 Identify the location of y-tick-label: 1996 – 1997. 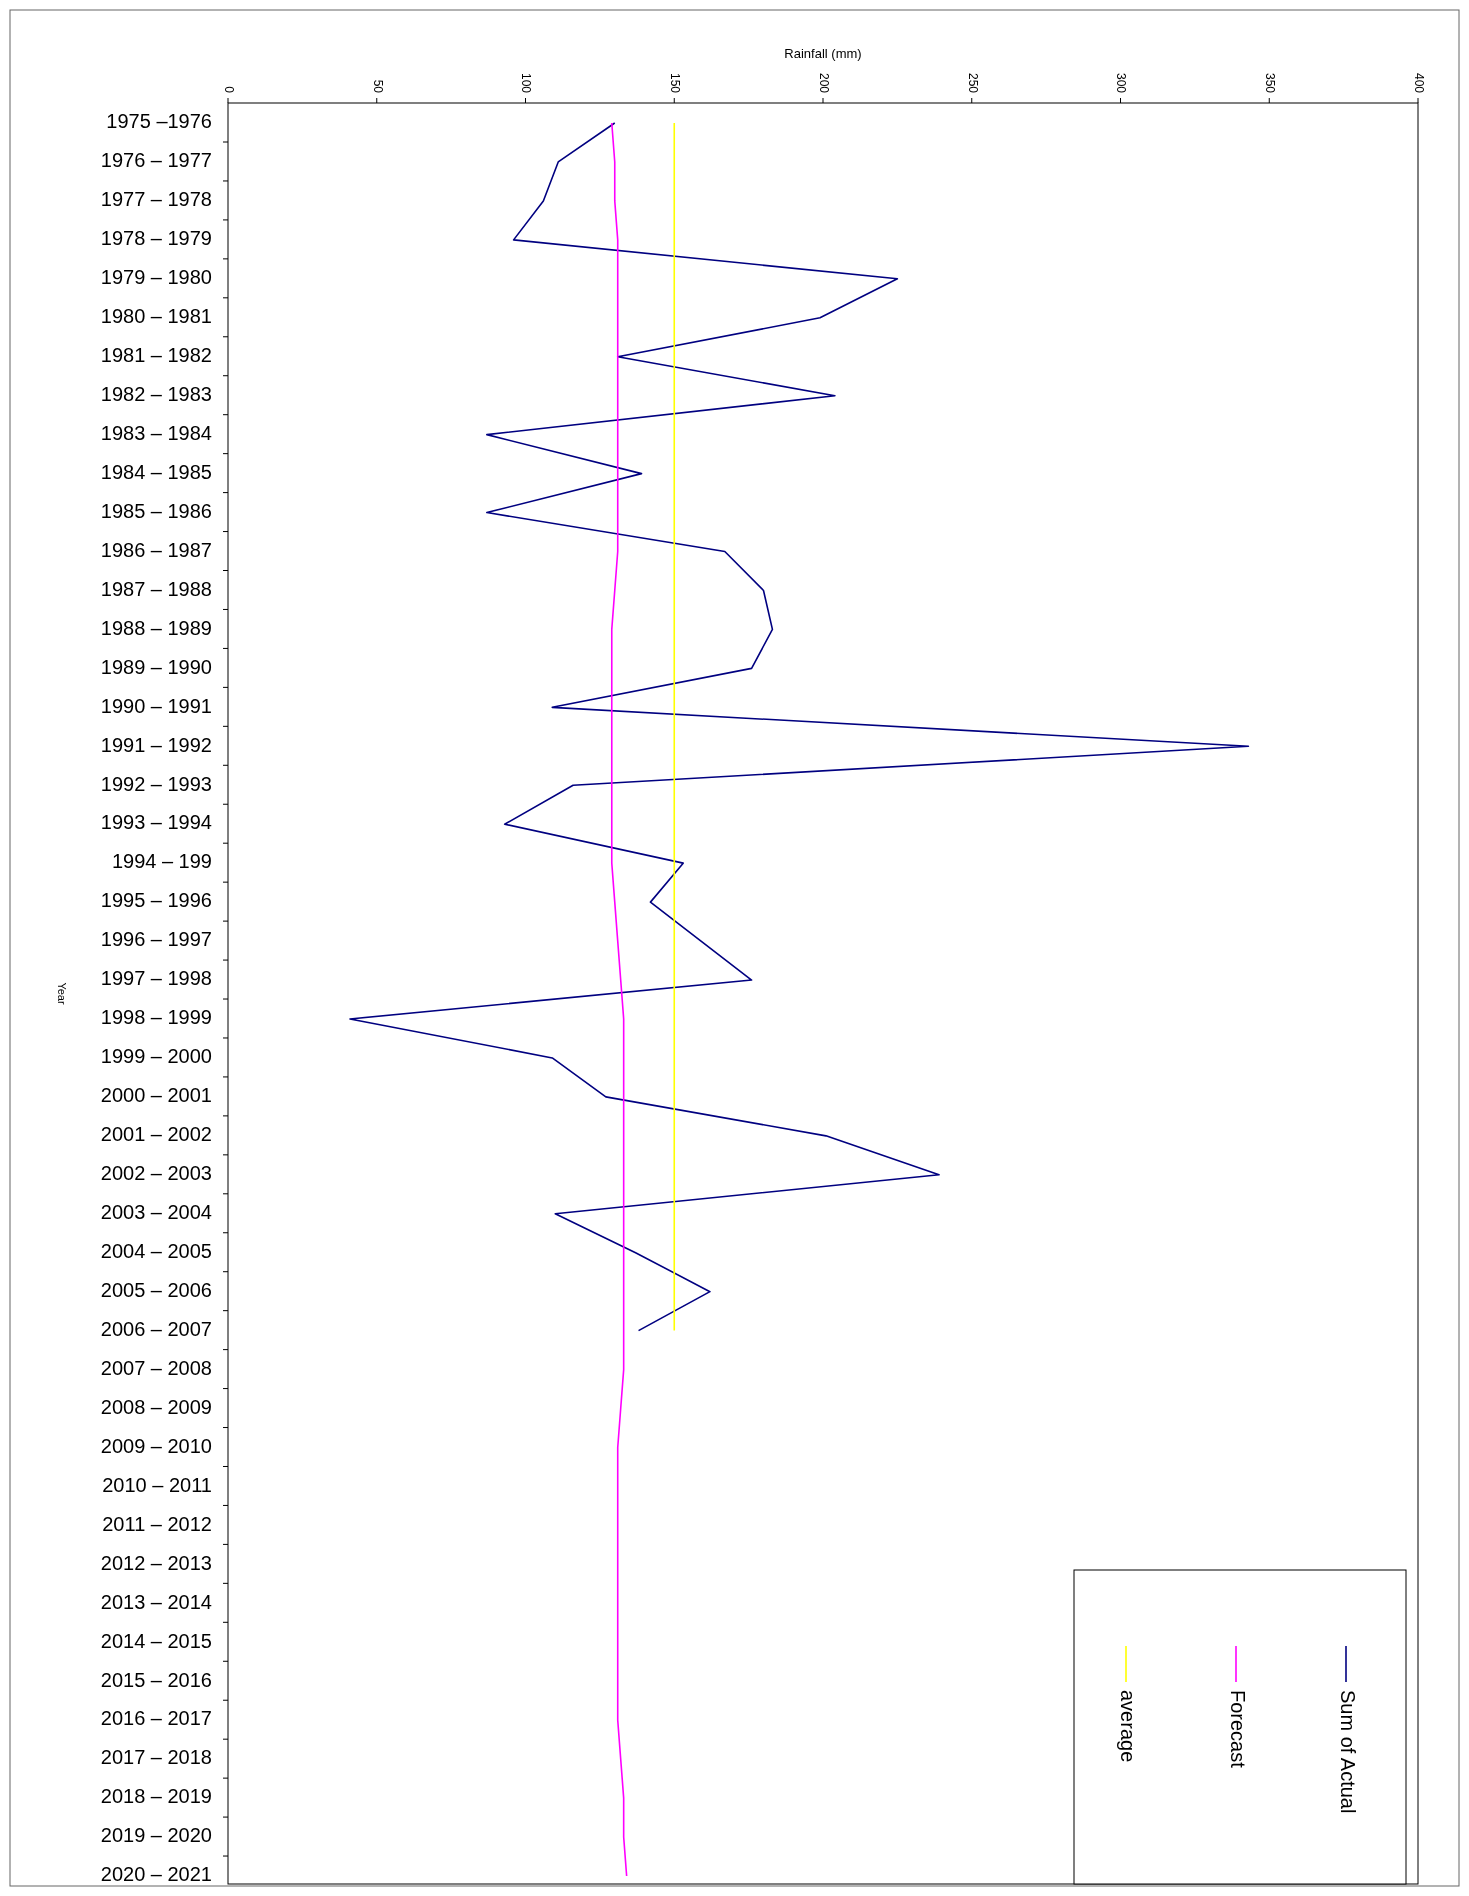
(156, 939).